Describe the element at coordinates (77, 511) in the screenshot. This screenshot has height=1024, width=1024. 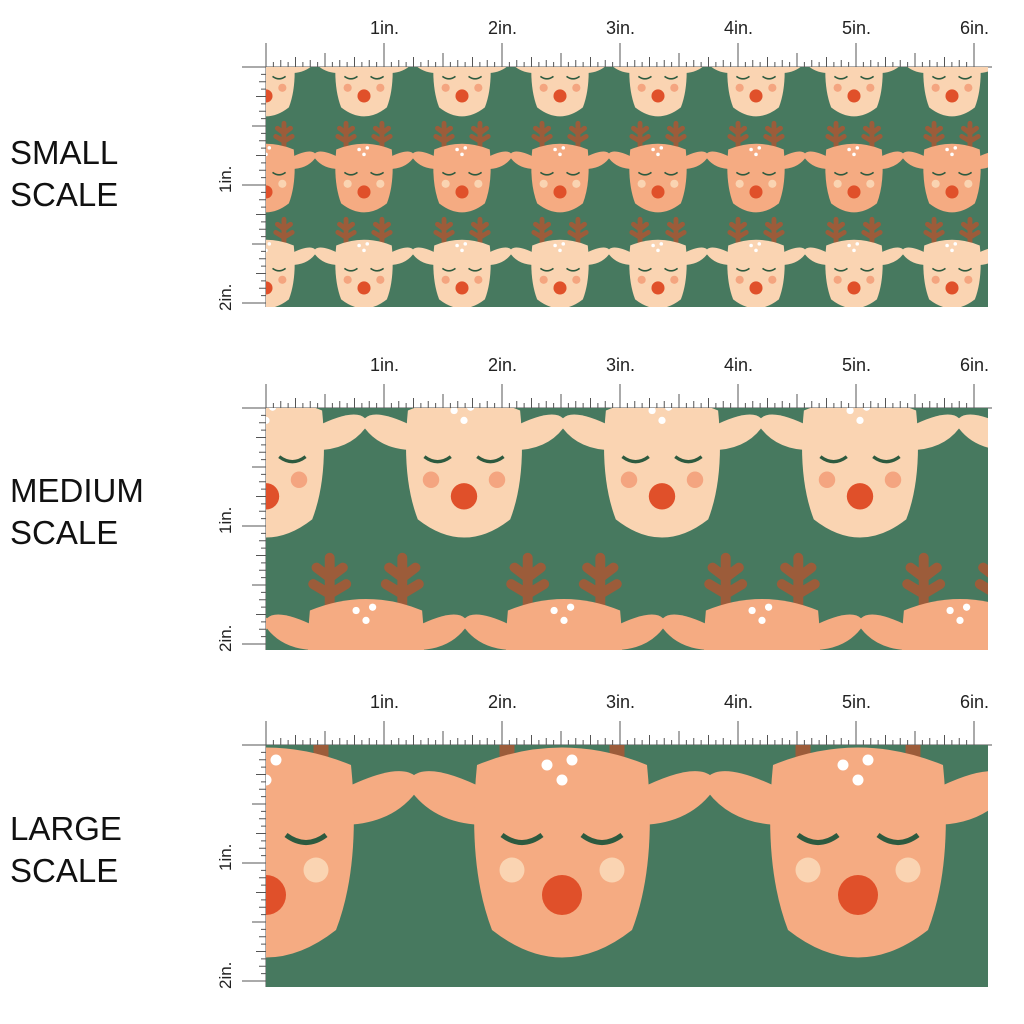
I see `medium-scale-label: MEDIUM SCALE` at that location.